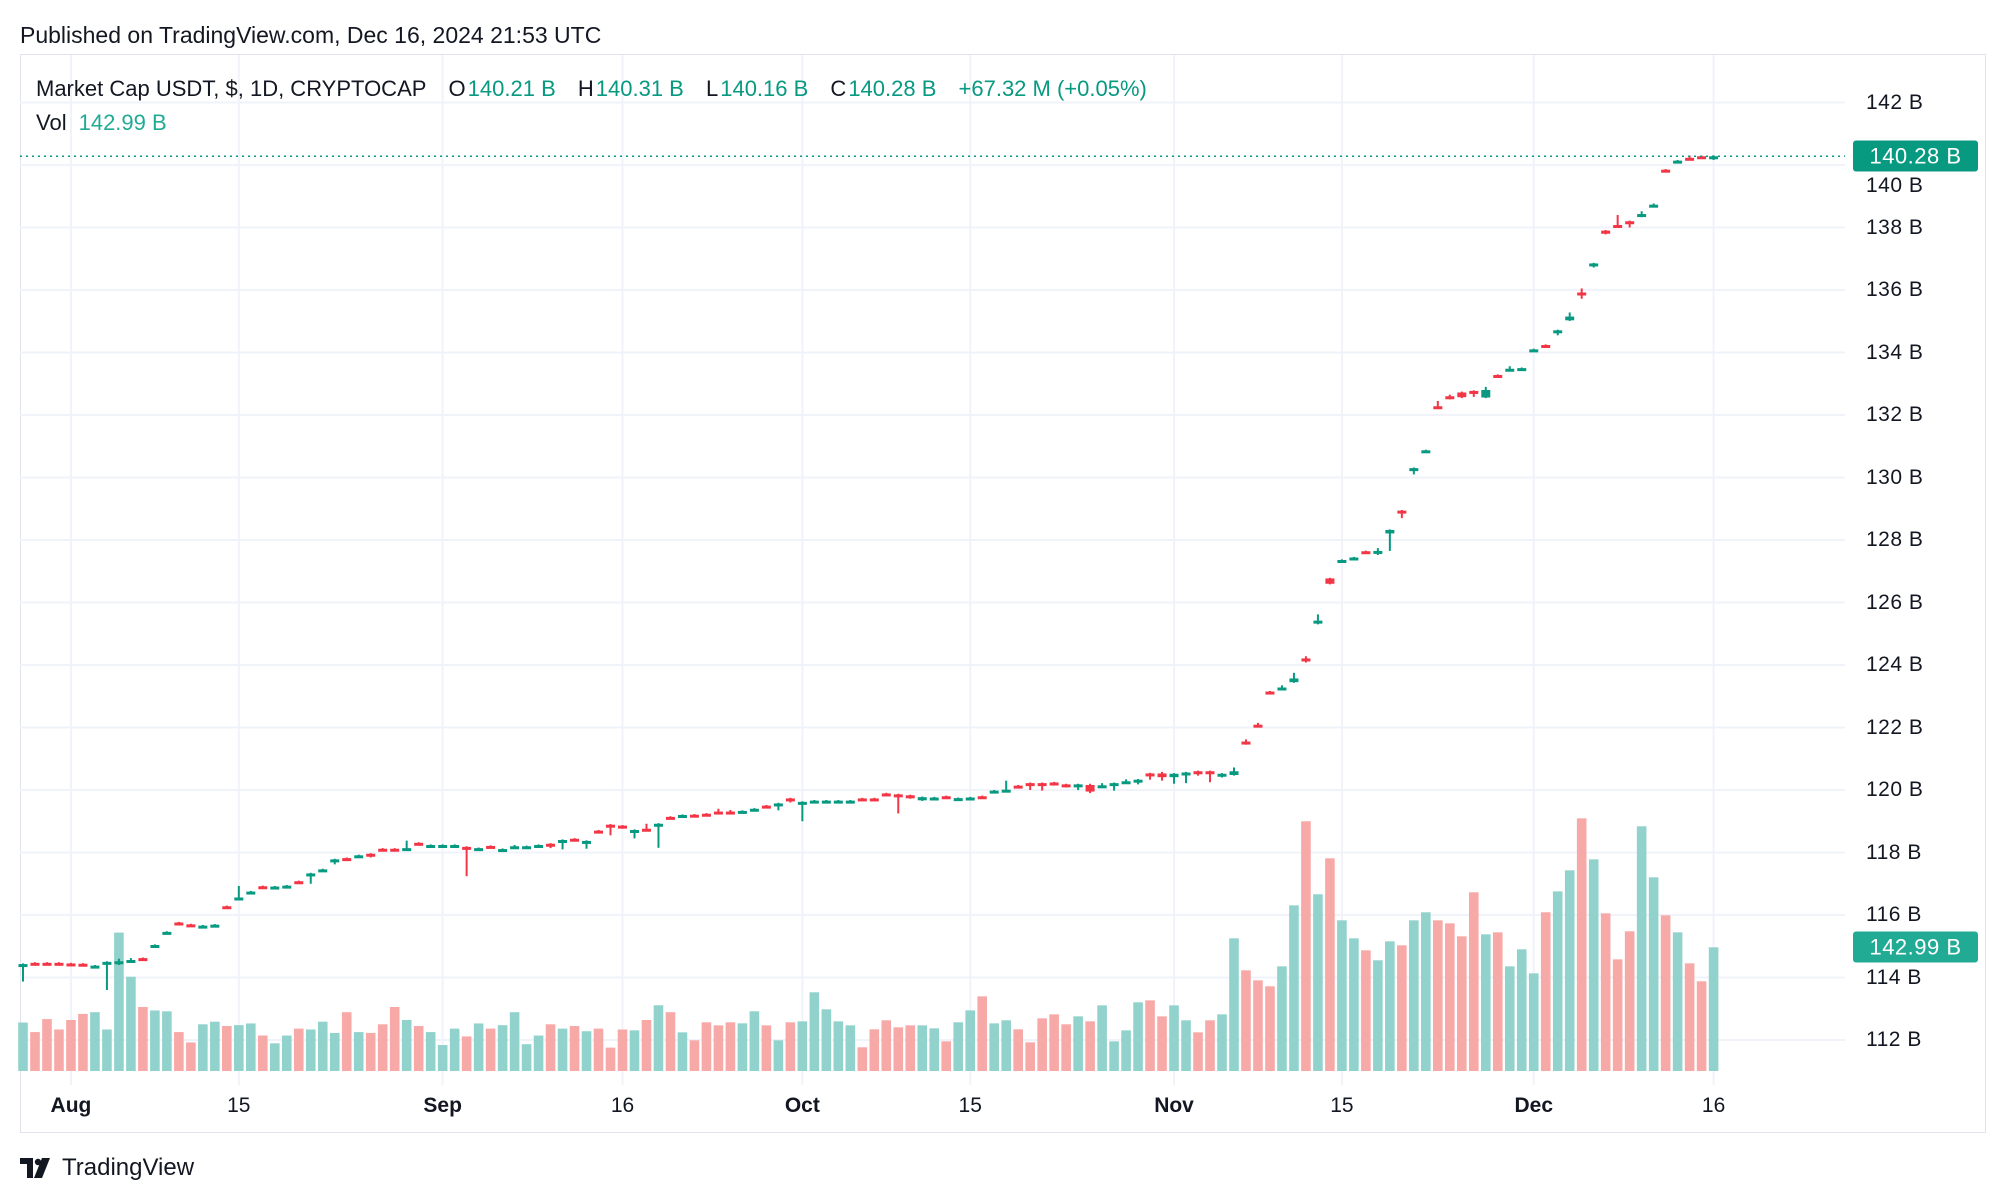 The image size is (1996, 1198). Describe the element at coordinates (128, 1167) in the screenshot. I see `brand-name: TradingView` at that location.